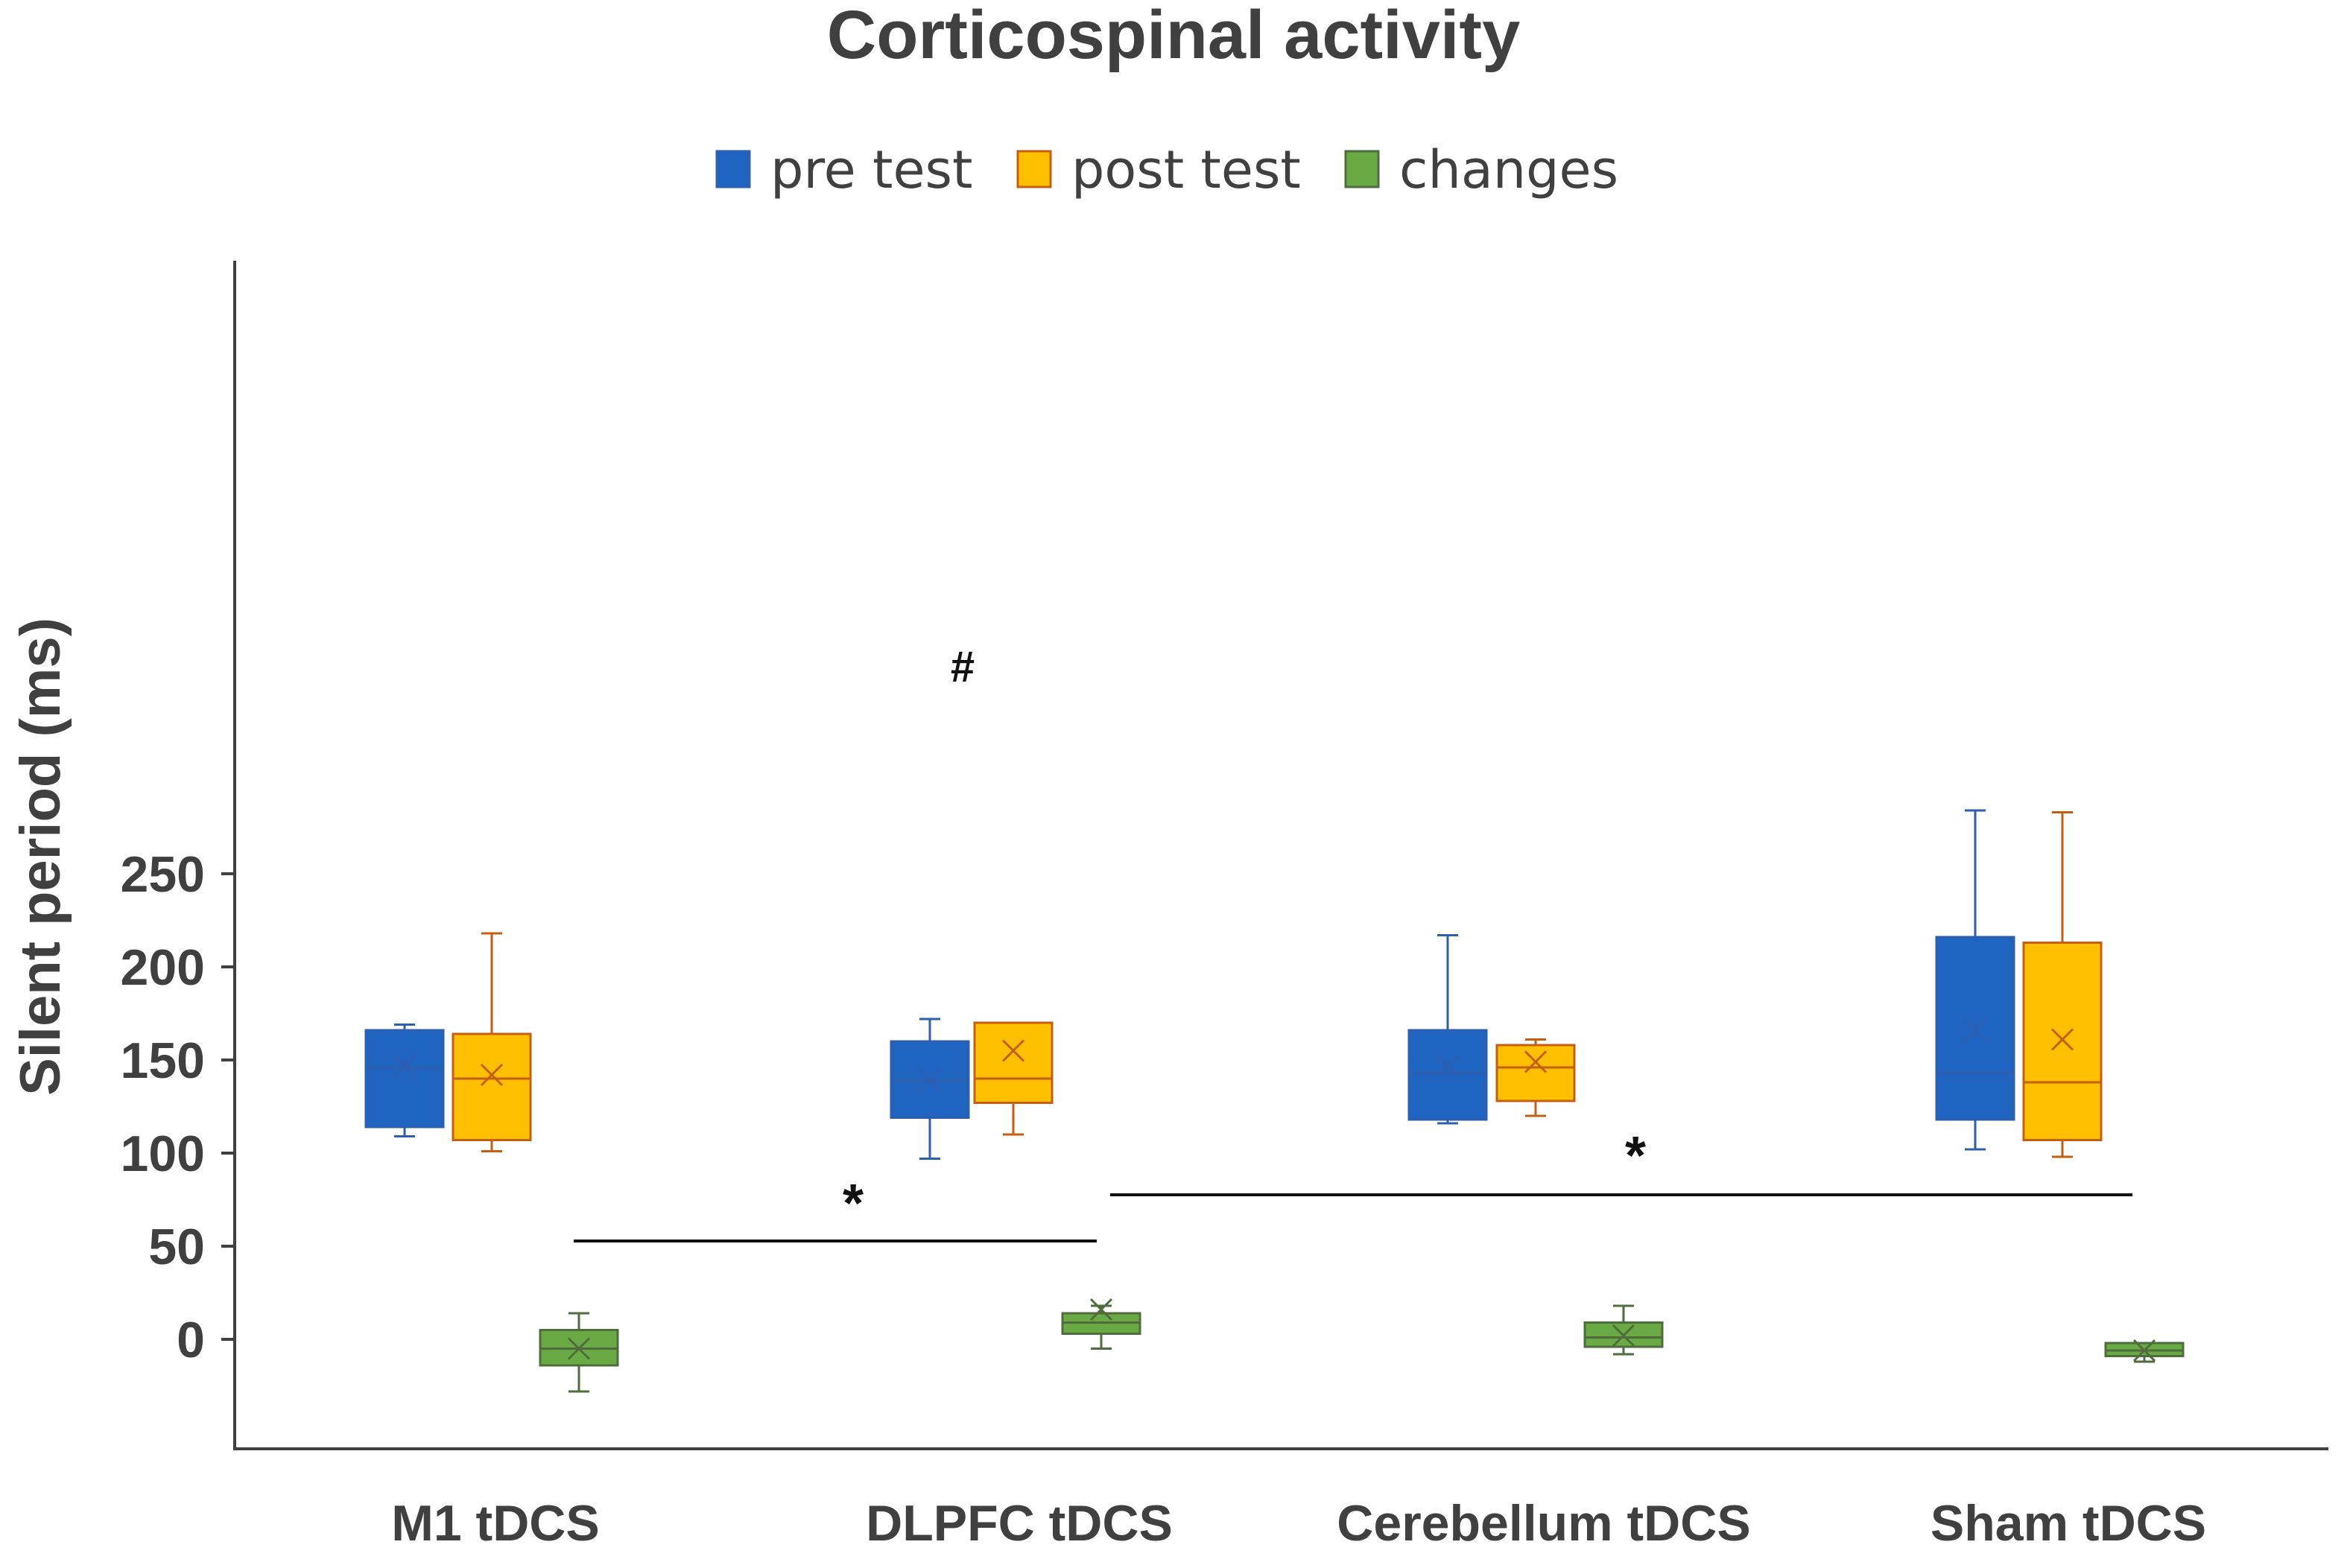  What do you see at coordinates (176, 1247) in the screenshot?
I see `y-tick-label-50: 50` at bounding box center [176, 1247].